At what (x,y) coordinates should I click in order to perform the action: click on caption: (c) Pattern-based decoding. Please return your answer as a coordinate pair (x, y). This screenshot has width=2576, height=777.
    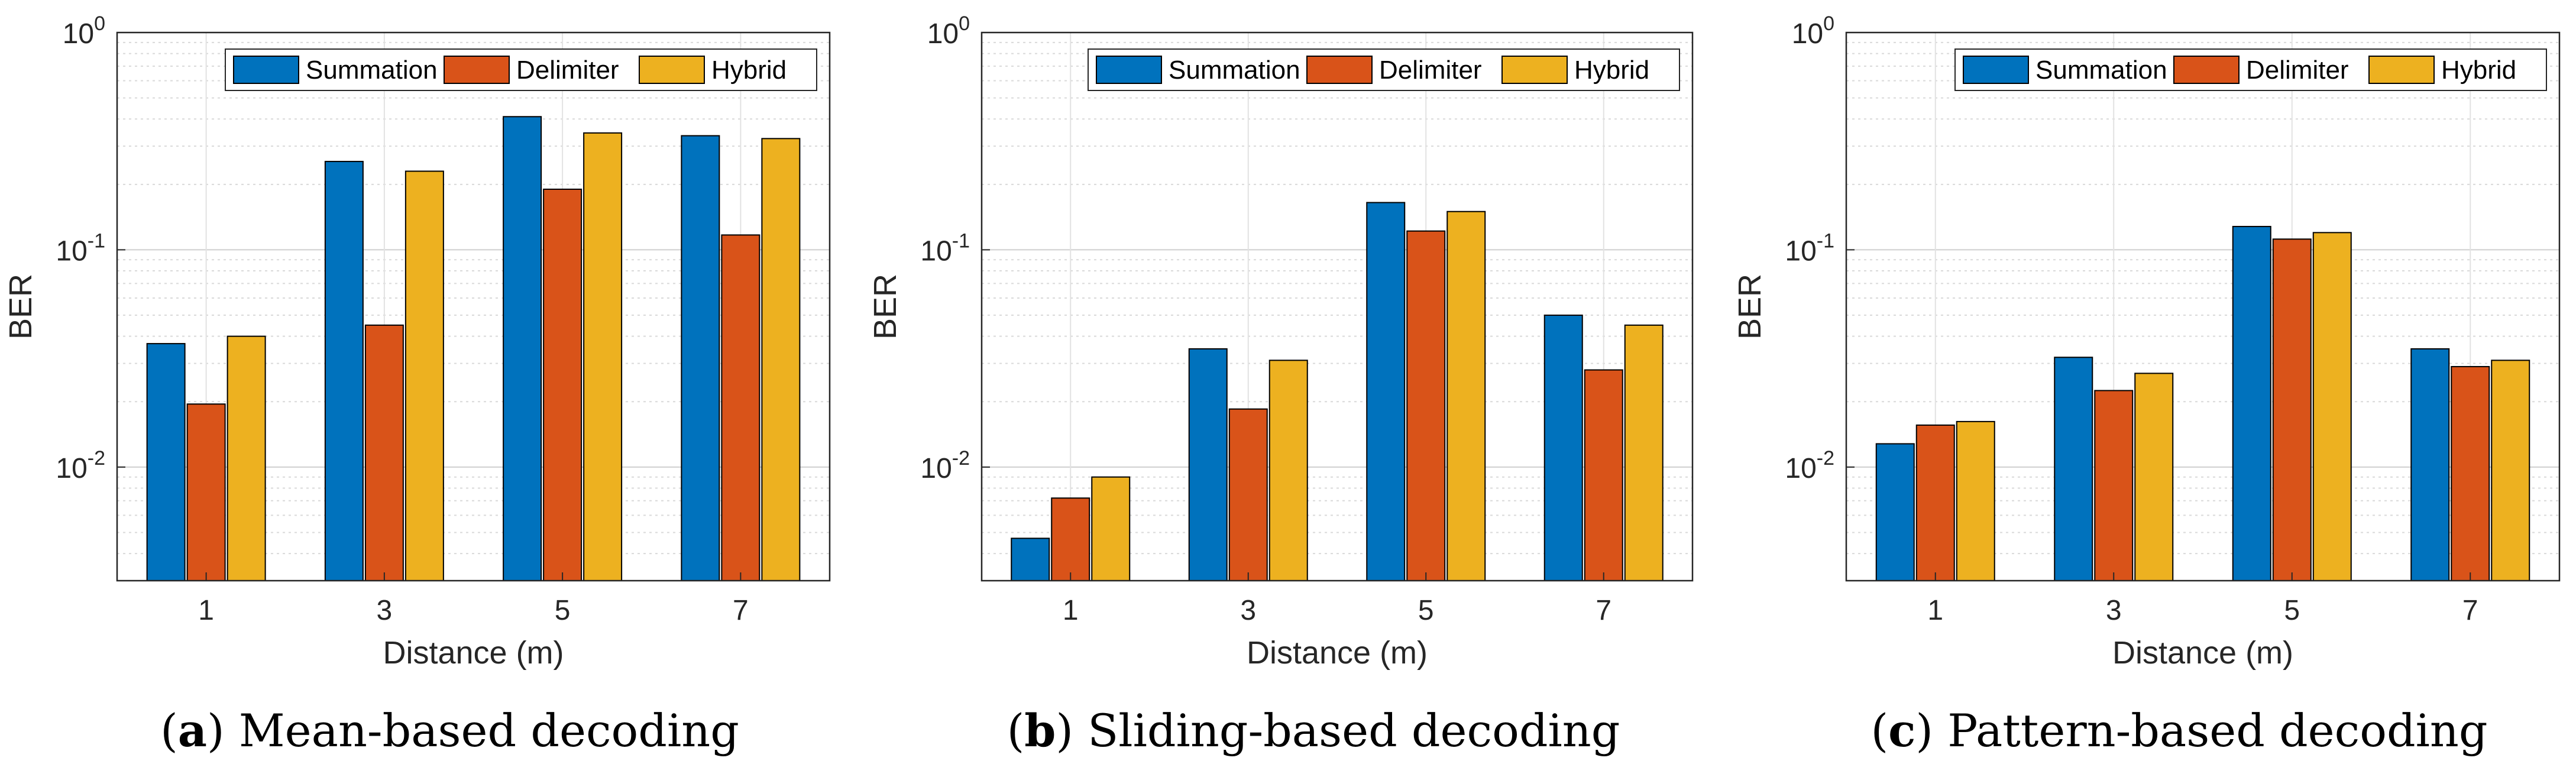
    Looking at the image, I should click on (2179, 730).